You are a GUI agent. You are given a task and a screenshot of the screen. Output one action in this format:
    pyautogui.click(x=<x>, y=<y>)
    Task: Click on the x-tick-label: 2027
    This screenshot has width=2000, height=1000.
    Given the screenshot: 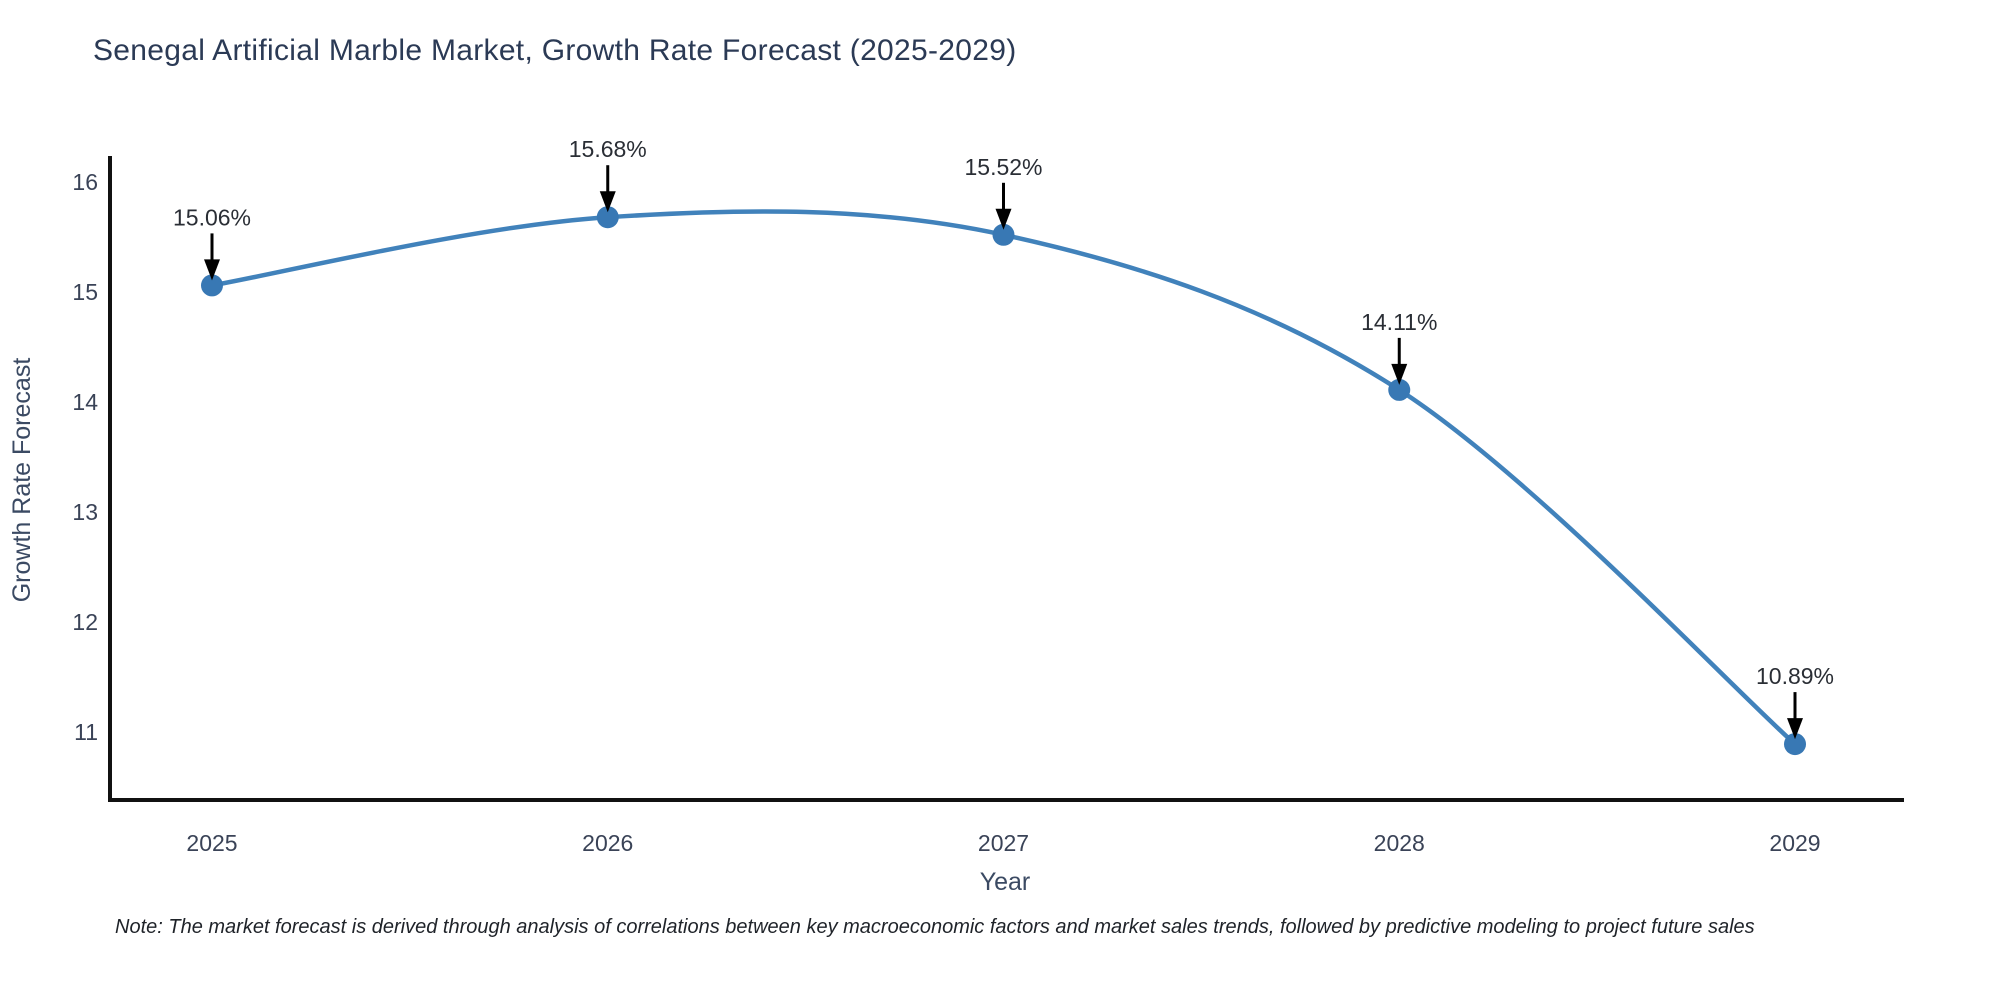 What is the action you would take?
    pyautogui.click(x=1003, y=843)
    